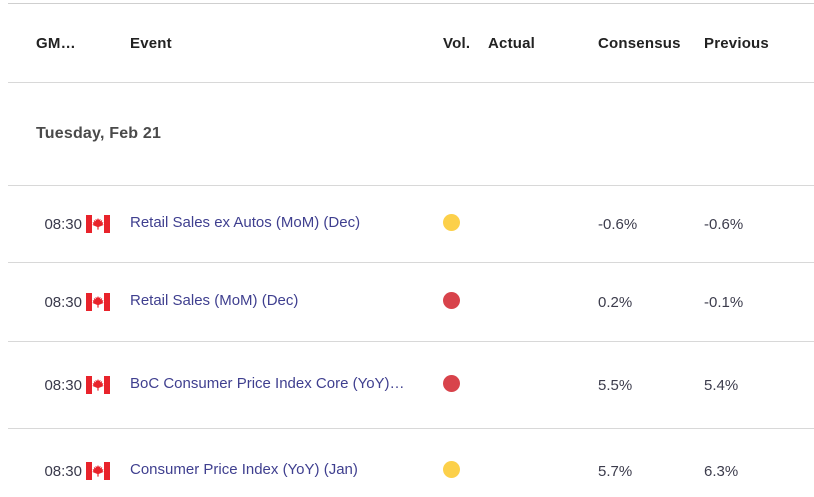 This screenshot has height=497, width=814. I want to click on event-link: Retail Sales (MoM) (Dec), so click(214, 300).